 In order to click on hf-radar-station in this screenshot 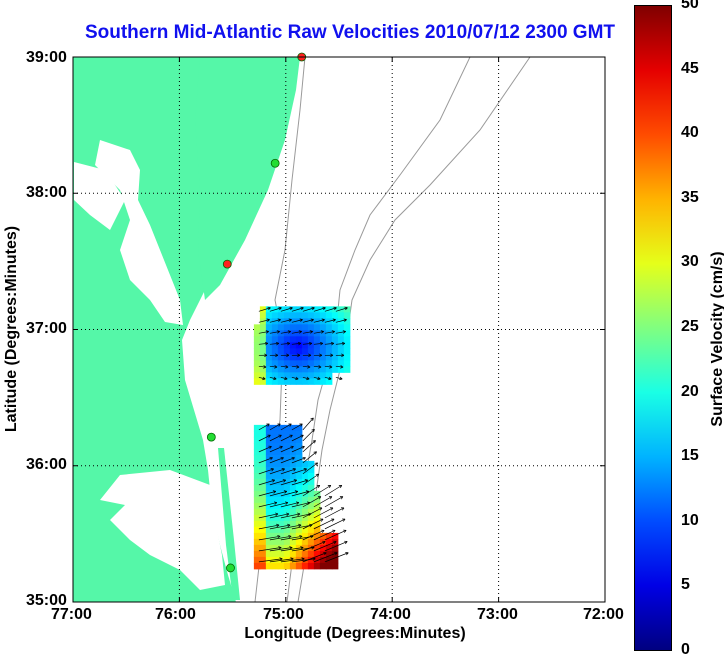, I will do `click(211, 437)`.